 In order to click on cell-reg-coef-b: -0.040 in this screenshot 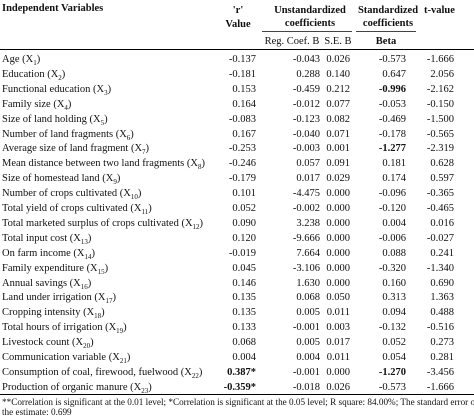, I will do `click(306, 134)`.